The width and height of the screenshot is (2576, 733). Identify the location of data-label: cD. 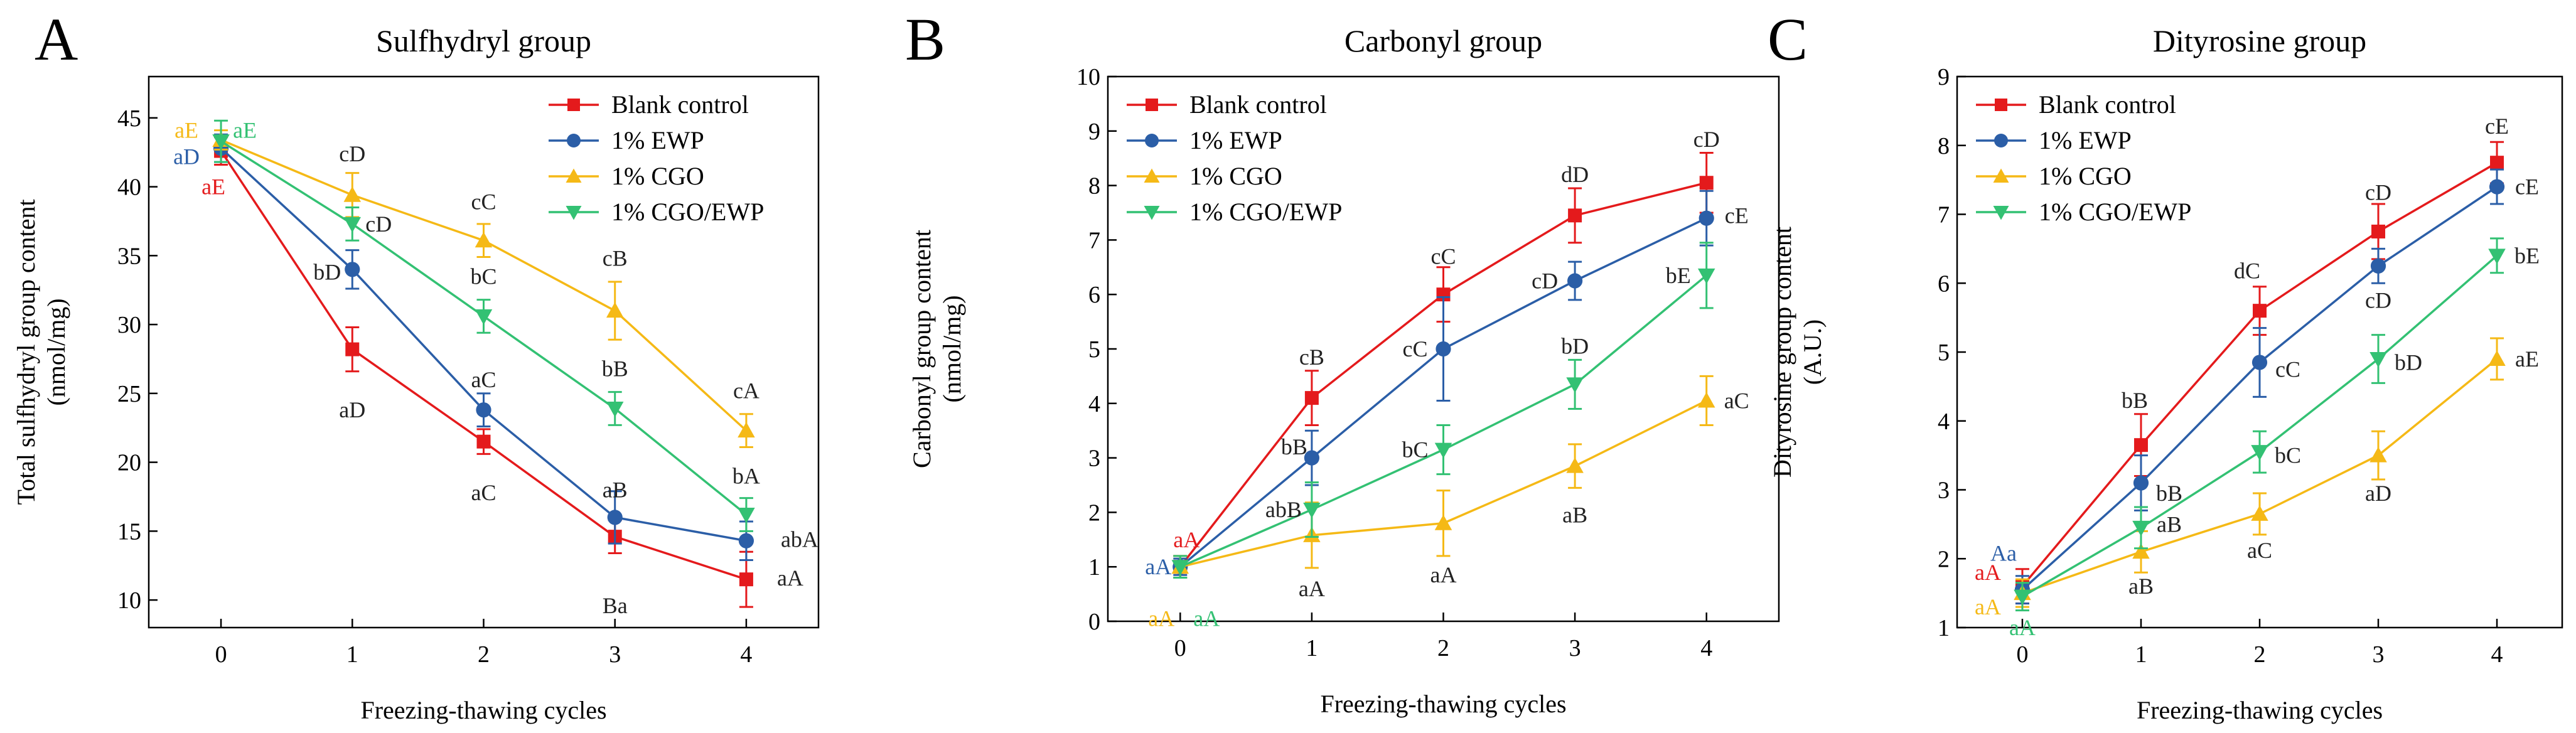
(378, 224).